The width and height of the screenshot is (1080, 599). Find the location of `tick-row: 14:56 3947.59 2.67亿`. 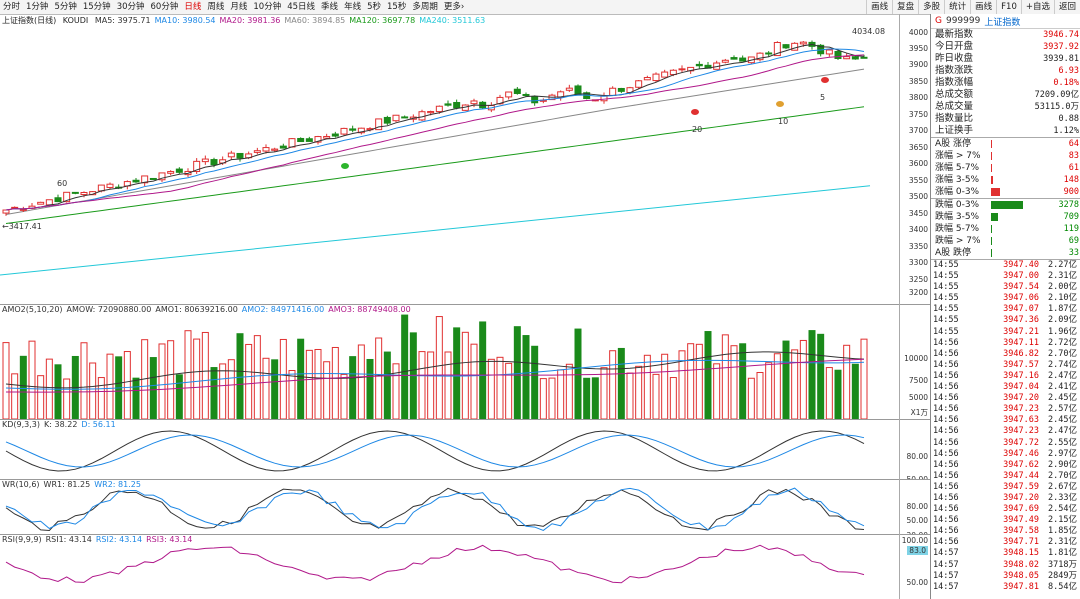

tick-row: 14:56 3947.59 2.67亿 is located at coordinates (1005, 487).